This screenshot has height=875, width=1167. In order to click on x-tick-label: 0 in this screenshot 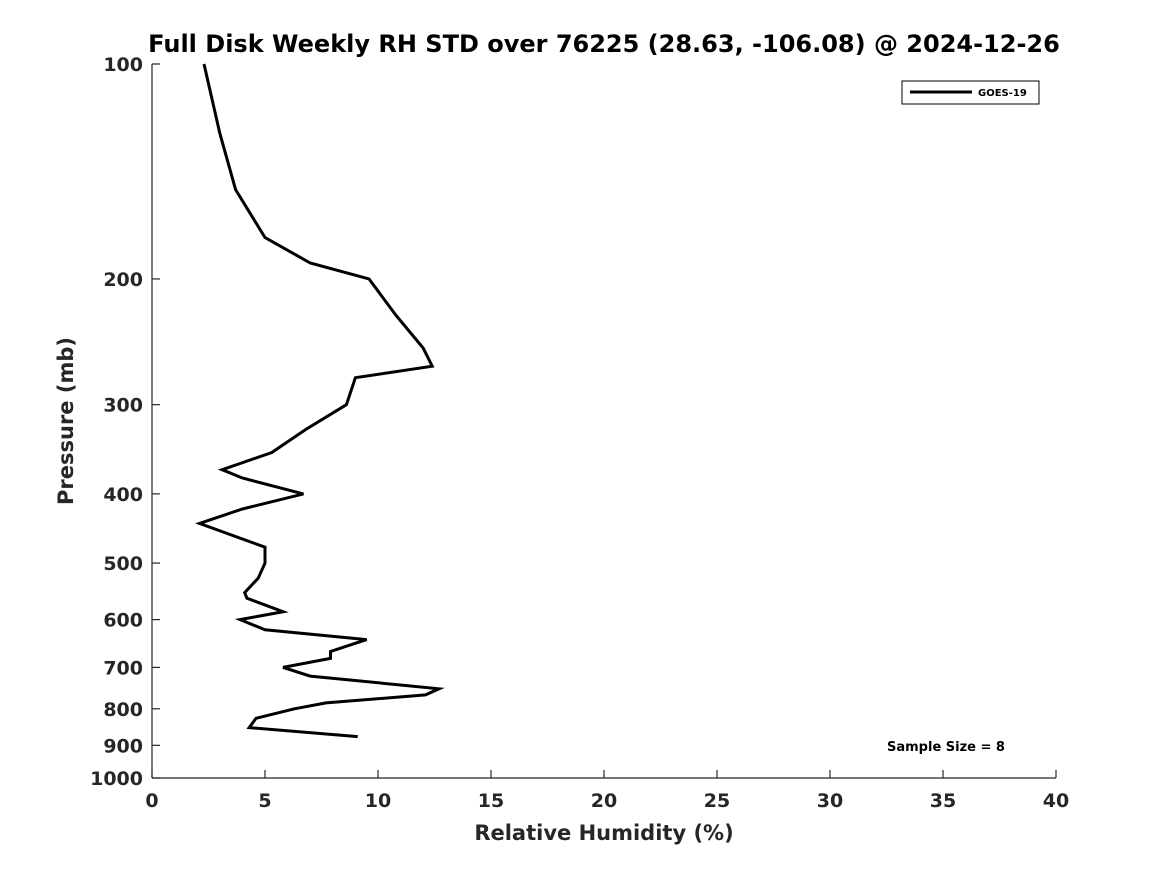, I will do `click(151, 801)`.